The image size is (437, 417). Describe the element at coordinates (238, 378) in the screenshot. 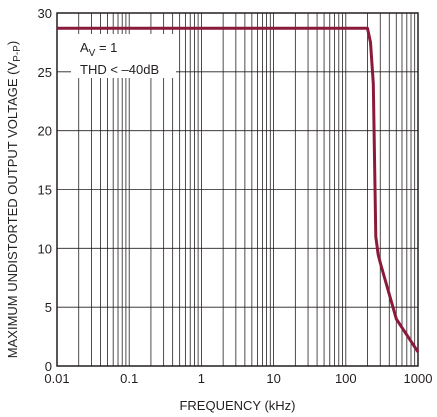

I see `x-tick-labels: 0.01 0.1 1 10 100 1000` at that location.